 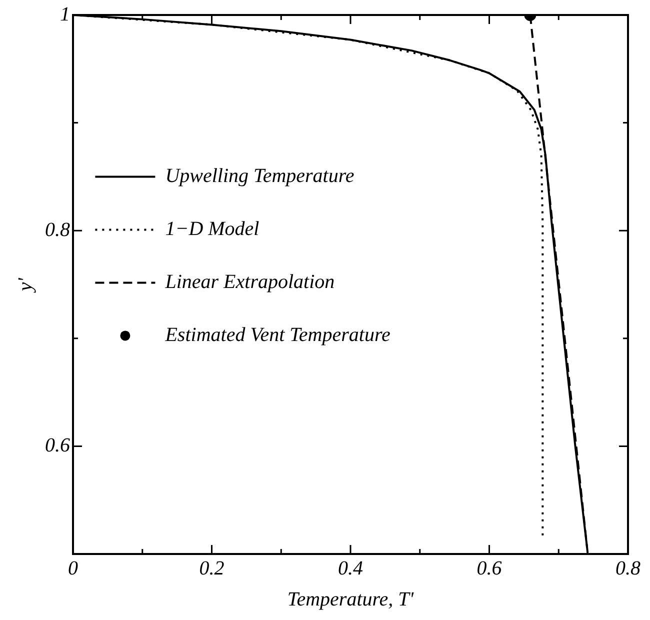 What do you see at coordinates (350, 568) in the screenshot?
I see `x-tick-label: 0.4` at bounding box center [350, 568].